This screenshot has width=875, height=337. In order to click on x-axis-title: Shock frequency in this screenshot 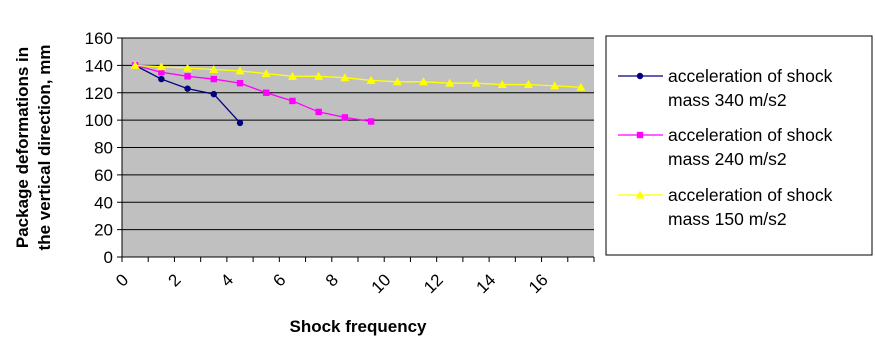, I will do `click(359, 326)`.